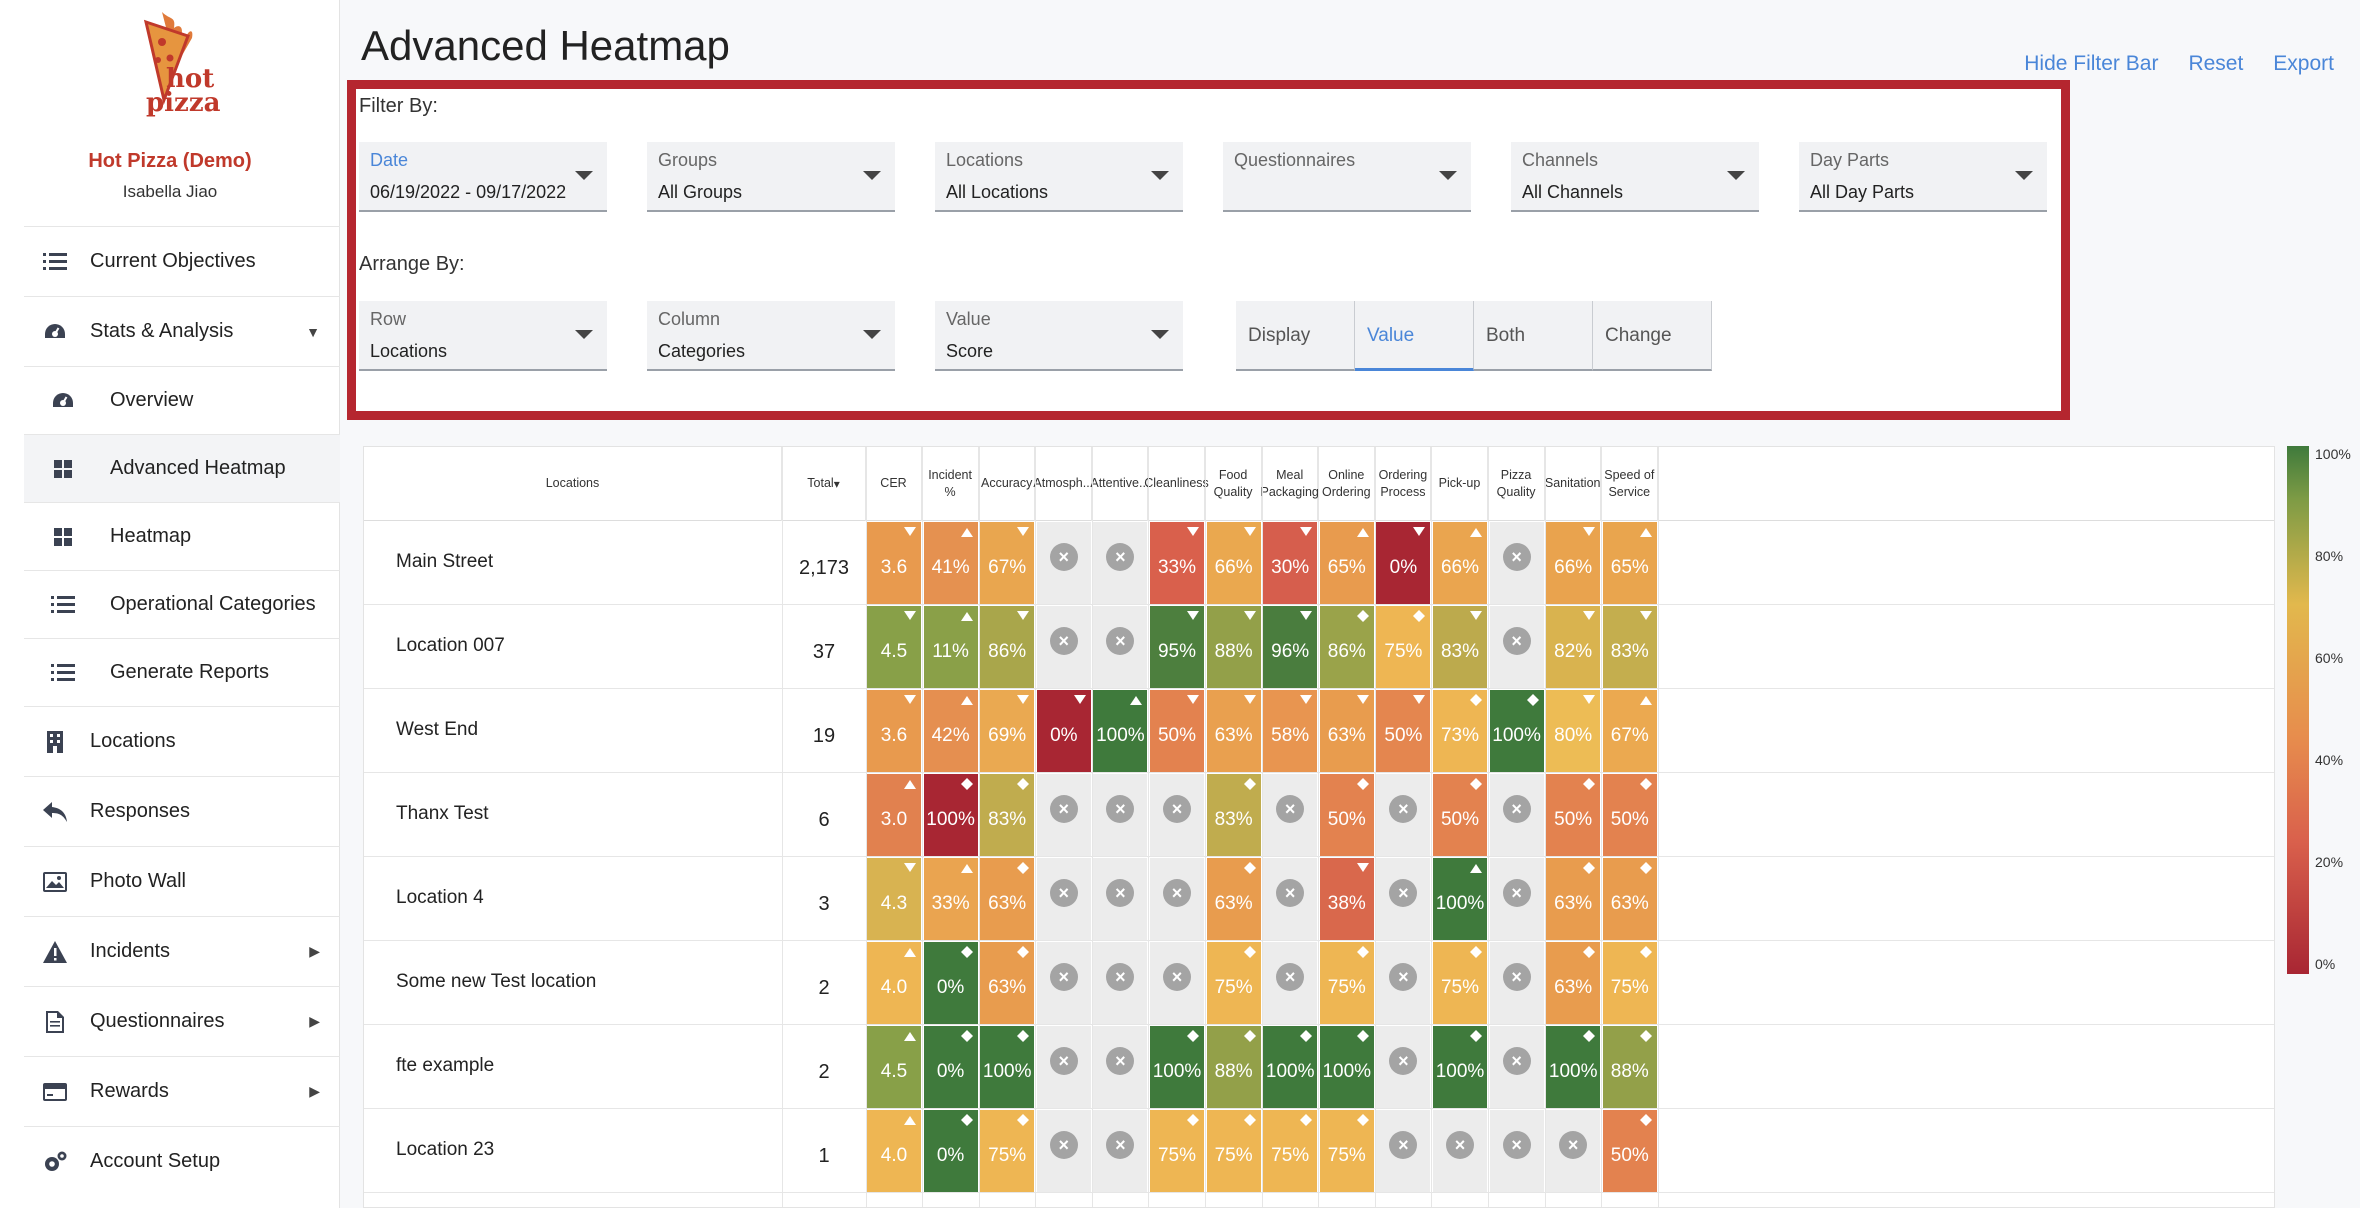 This screenshot has width=2360, height=1208. What do you see at coordinates (771, 177) in the screenshot?
I see `groups-select: Groups All Groups` at bounding box center [771, 177].